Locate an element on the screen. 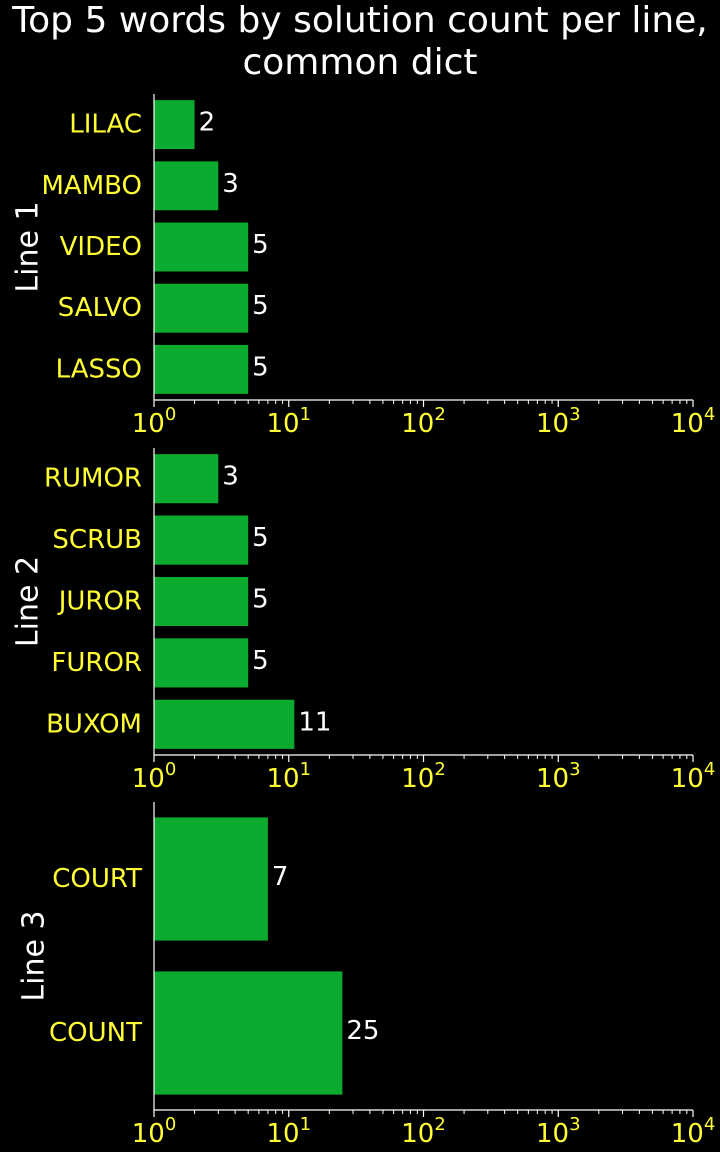 The width and height of the screenshot is (720, 1152). category-label: JUROR is located at coordinates (99, 602).